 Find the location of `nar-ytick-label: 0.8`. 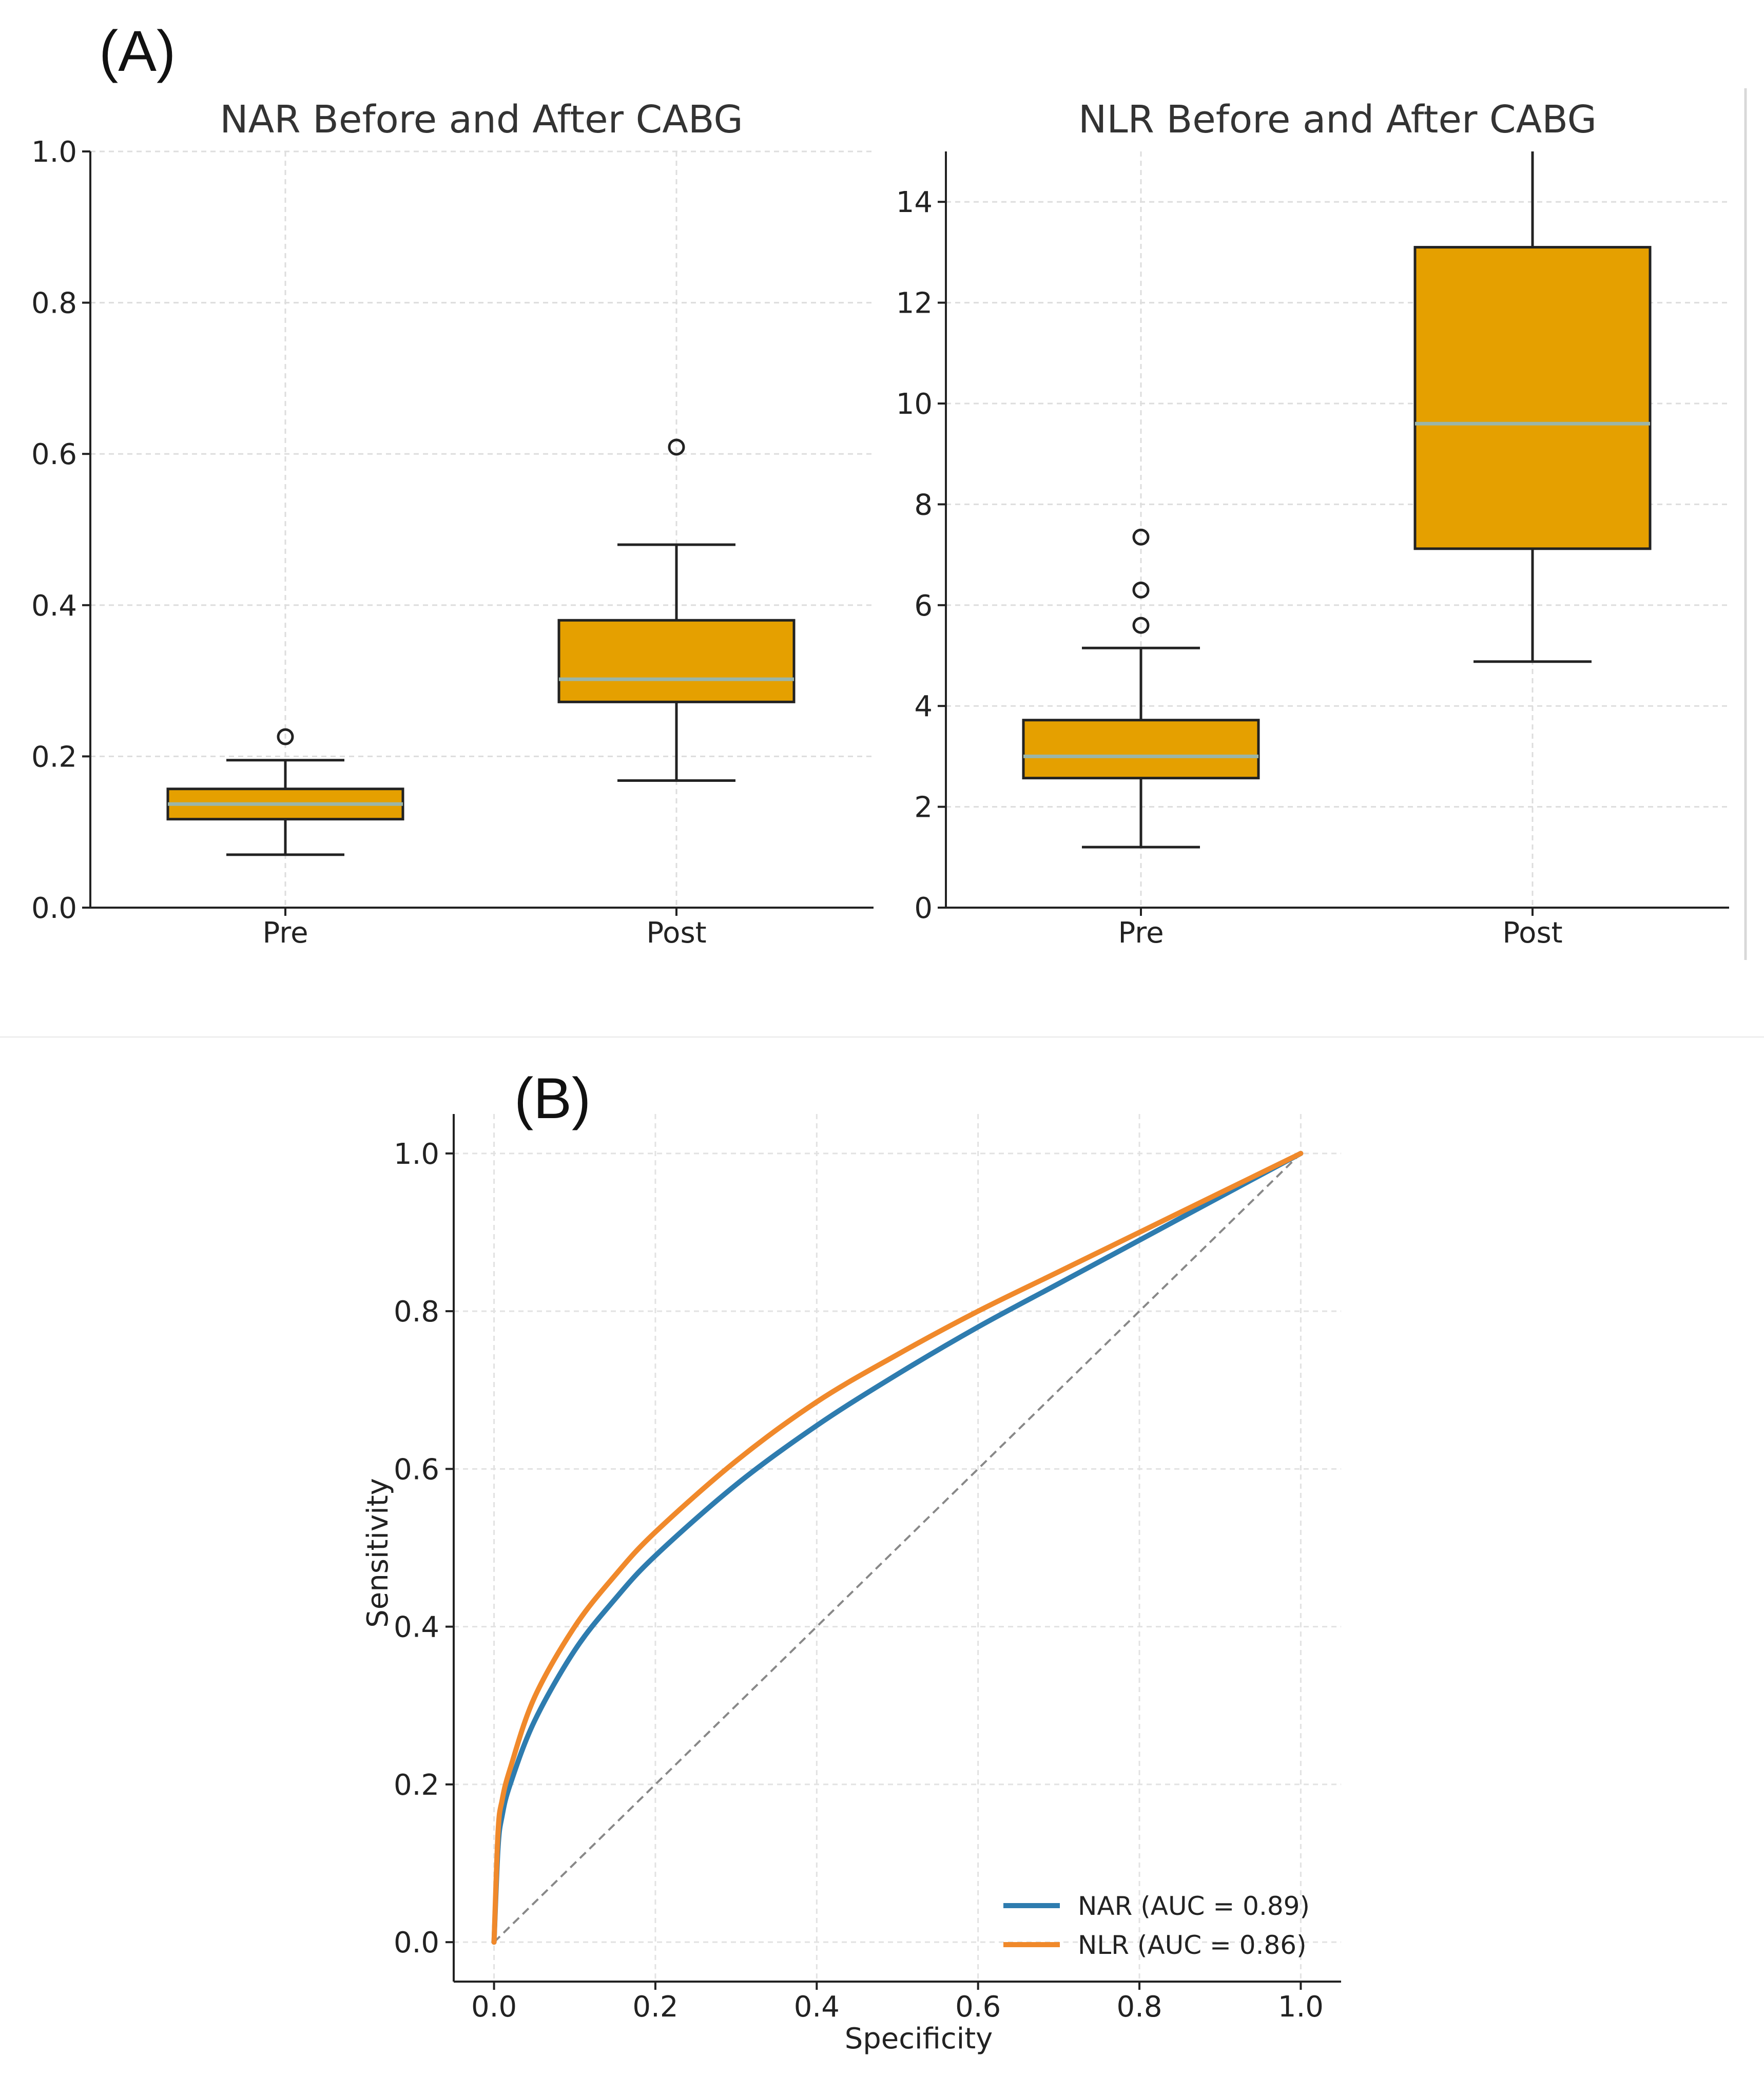

nar-ytick-label: 0.8 is located at coordinates (54, 303).